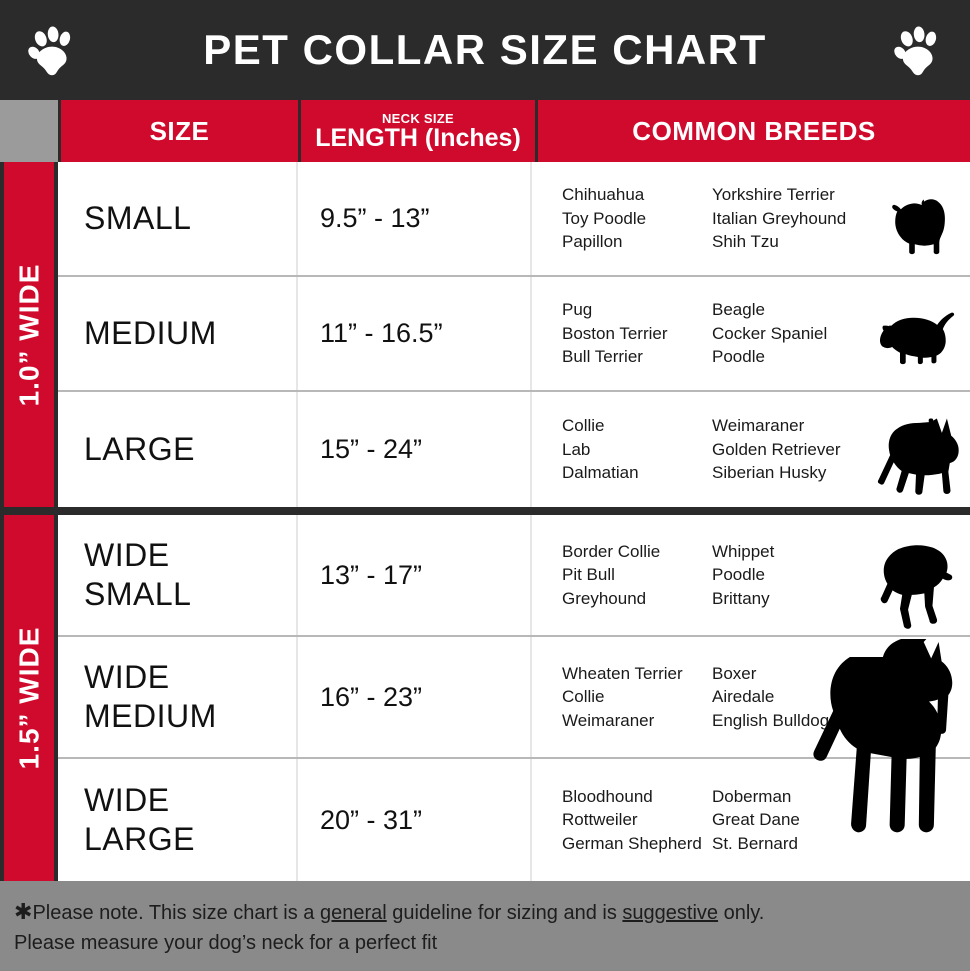 This screenshot has width=970, height=971. What do you see at coordinates (611, 551) in the screenshot?
I see `breed-item: Border Collie` at bounding box center [611, 551].